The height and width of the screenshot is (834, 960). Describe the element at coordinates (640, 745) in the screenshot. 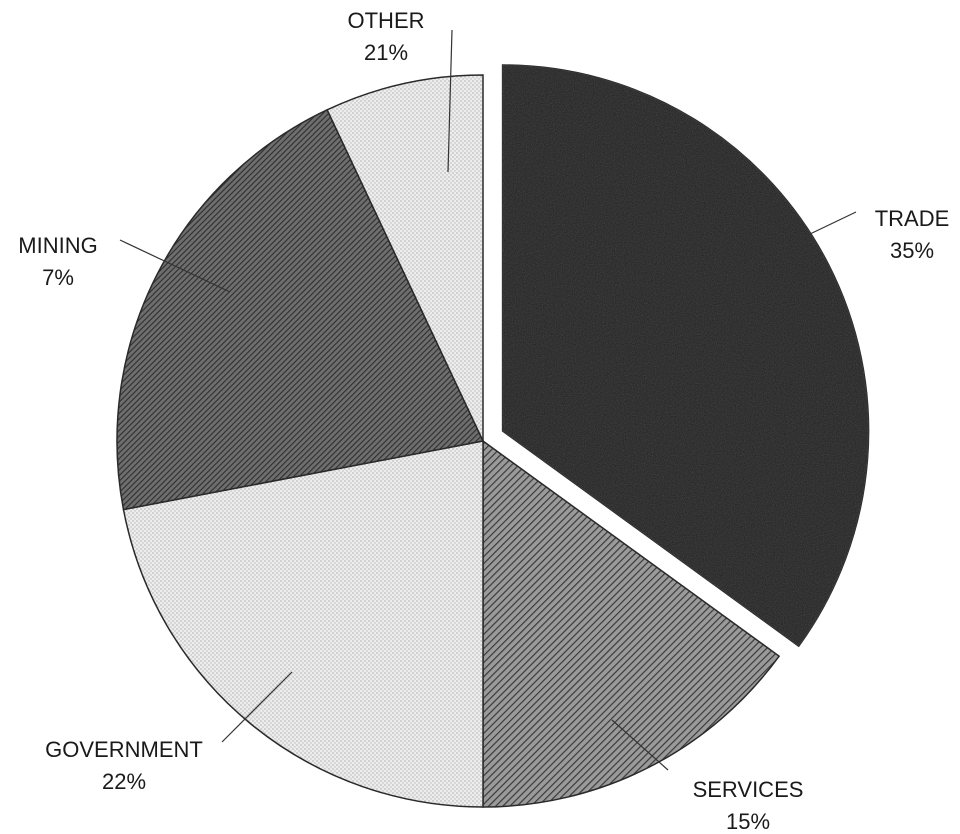

I see `leader-line-services` at that location.